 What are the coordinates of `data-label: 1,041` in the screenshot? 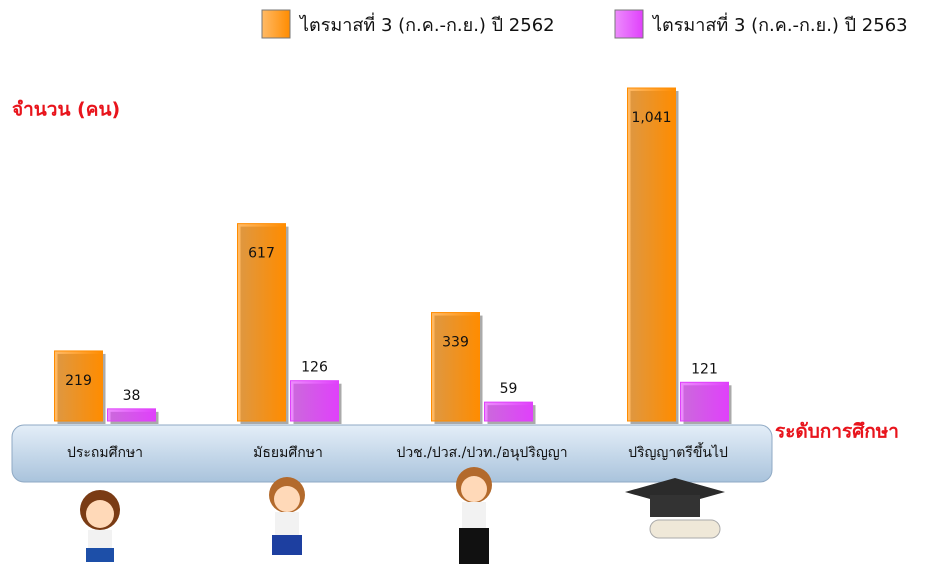 It's located at (651, 118).